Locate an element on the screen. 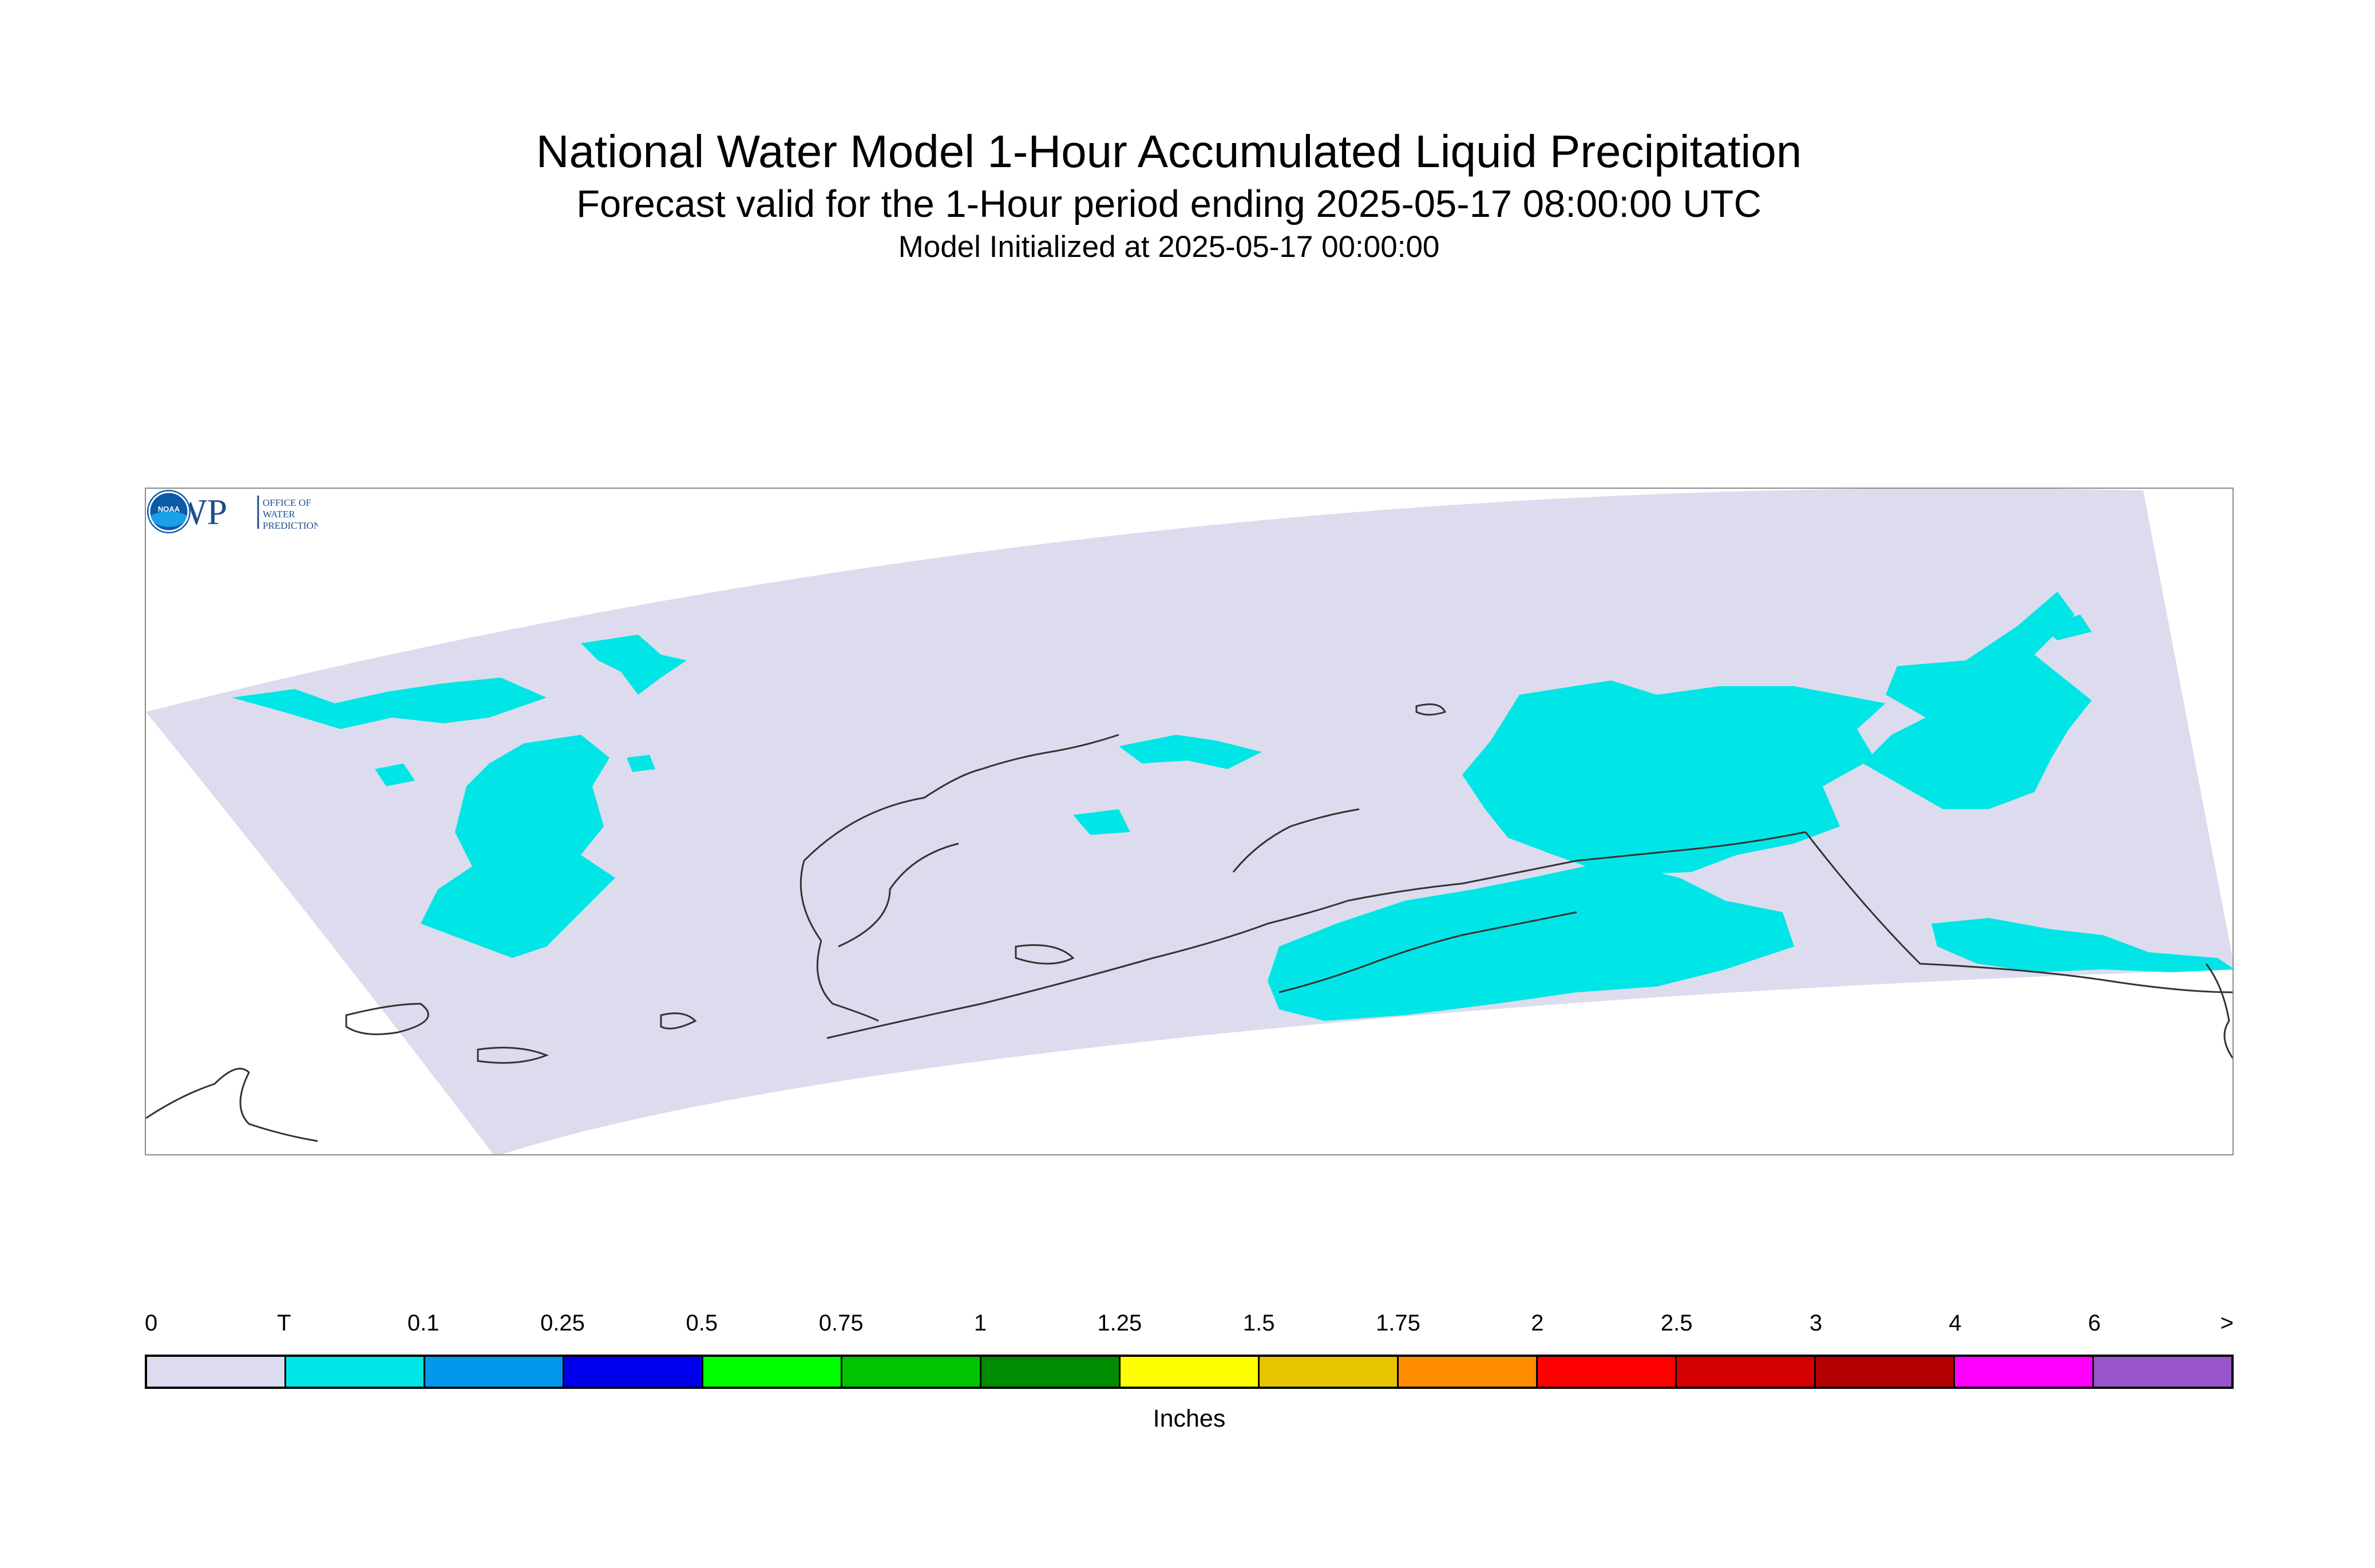 Image resolution: width=2375 pixels, height=1568 pixels. coastline-far-east-inlet is located at coordinates (2219, 1011).